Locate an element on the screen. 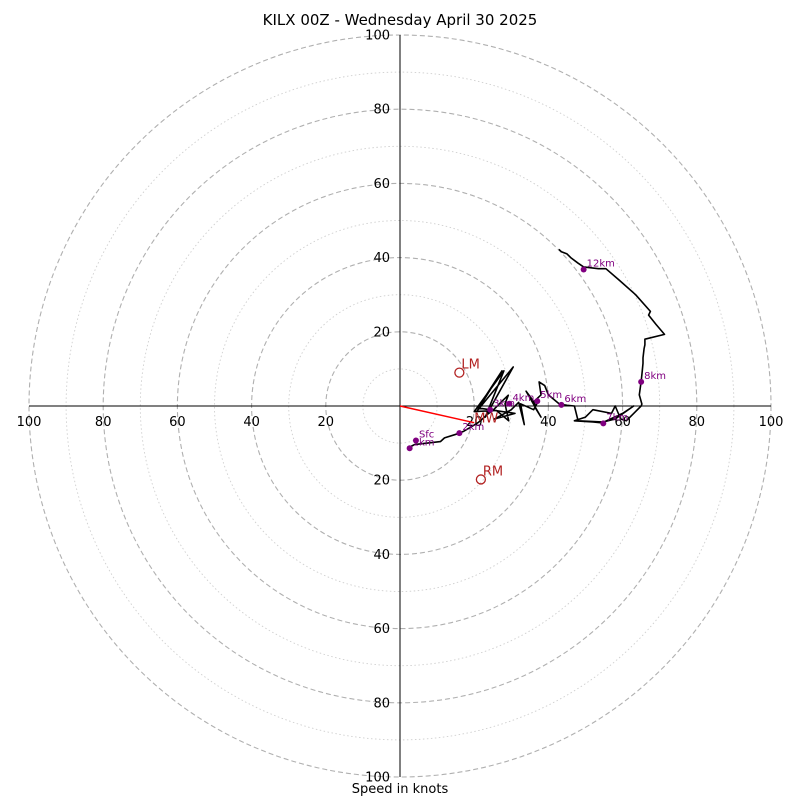  storm-motion-markers: LM RM MW is located at coordinates (478, 421).